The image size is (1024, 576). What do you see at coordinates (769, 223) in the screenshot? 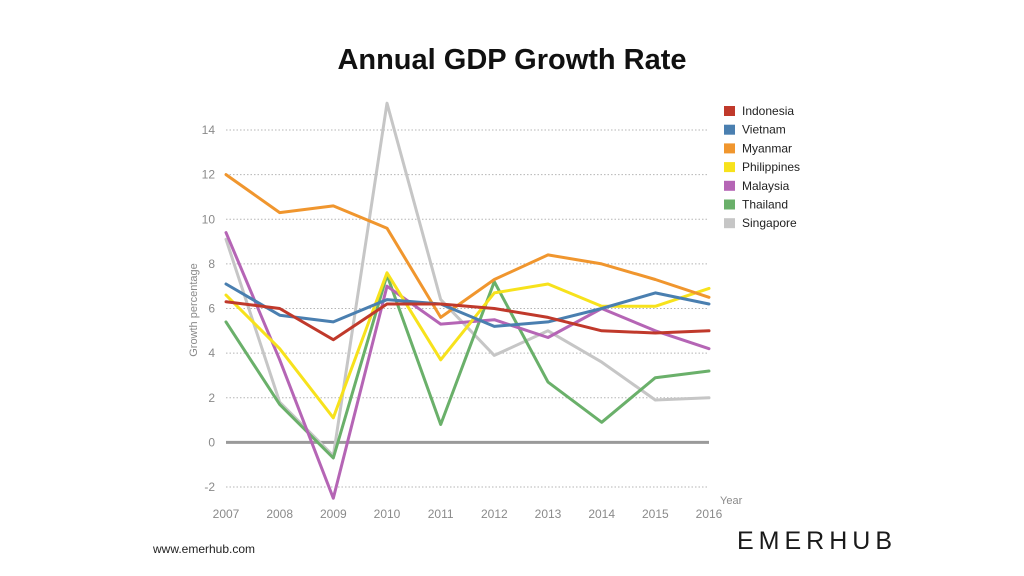
I see `legend-label-singapore: Singapore` at bounding box center [769, 223].